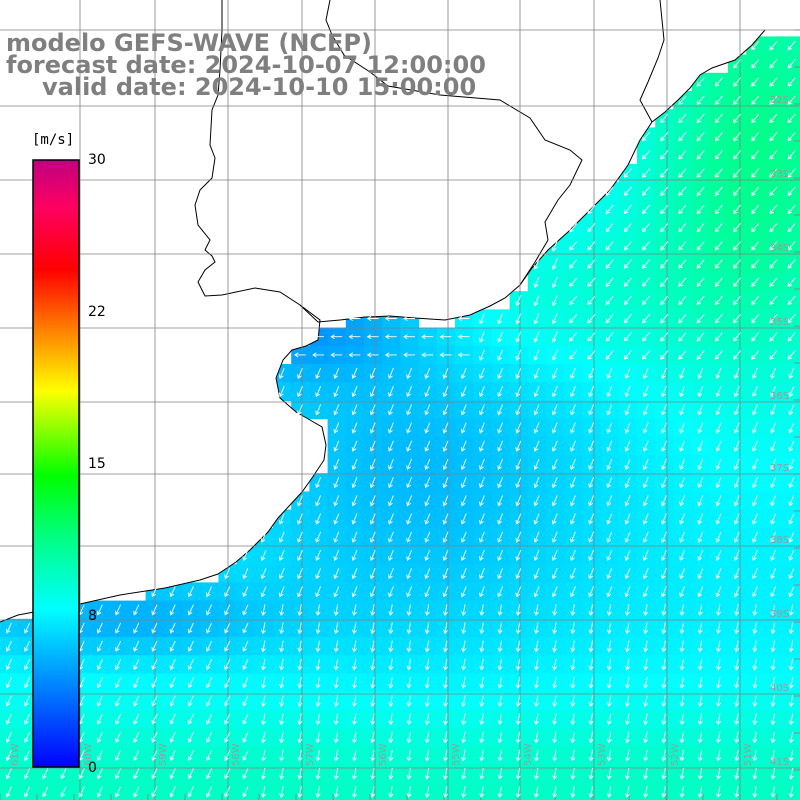 This screenshot has height=800, width=800. Describe the element at coordinates (456, 754) in the screenshot. I see `lon-label: 55W` at that location.